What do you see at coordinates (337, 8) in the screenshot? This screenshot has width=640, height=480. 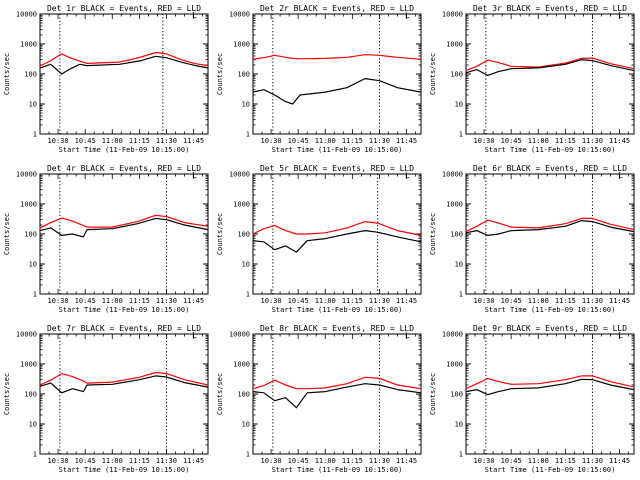 I see `chart-title: Det 2r BLACK = Events, RED = LLD` at bounding box center [337, 8].